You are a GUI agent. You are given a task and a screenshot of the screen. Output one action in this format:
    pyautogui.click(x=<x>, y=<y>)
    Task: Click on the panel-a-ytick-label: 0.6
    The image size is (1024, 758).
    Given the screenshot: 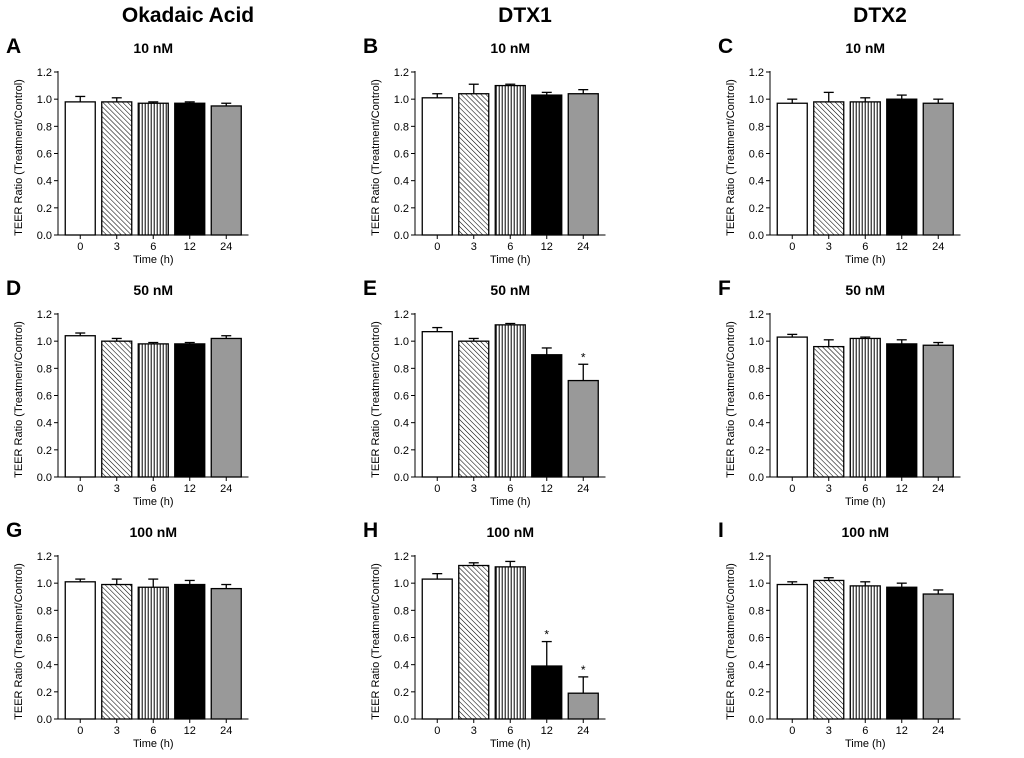 What is the action you would take?
    pyautogui.click(x=44, y=155)
    